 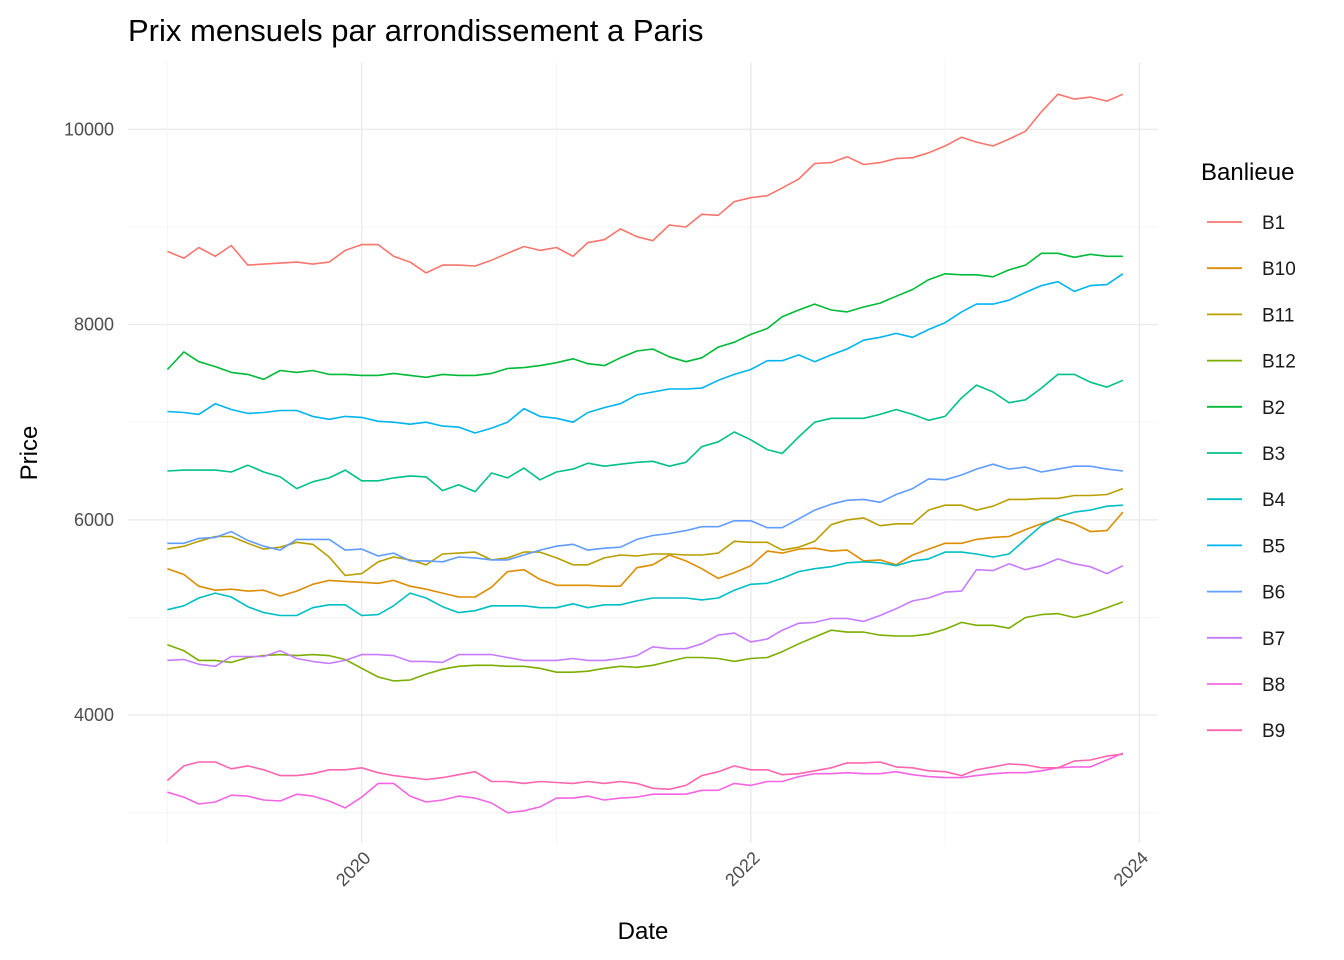 I want to click on series-line-b11, so click(x=645, y=532).